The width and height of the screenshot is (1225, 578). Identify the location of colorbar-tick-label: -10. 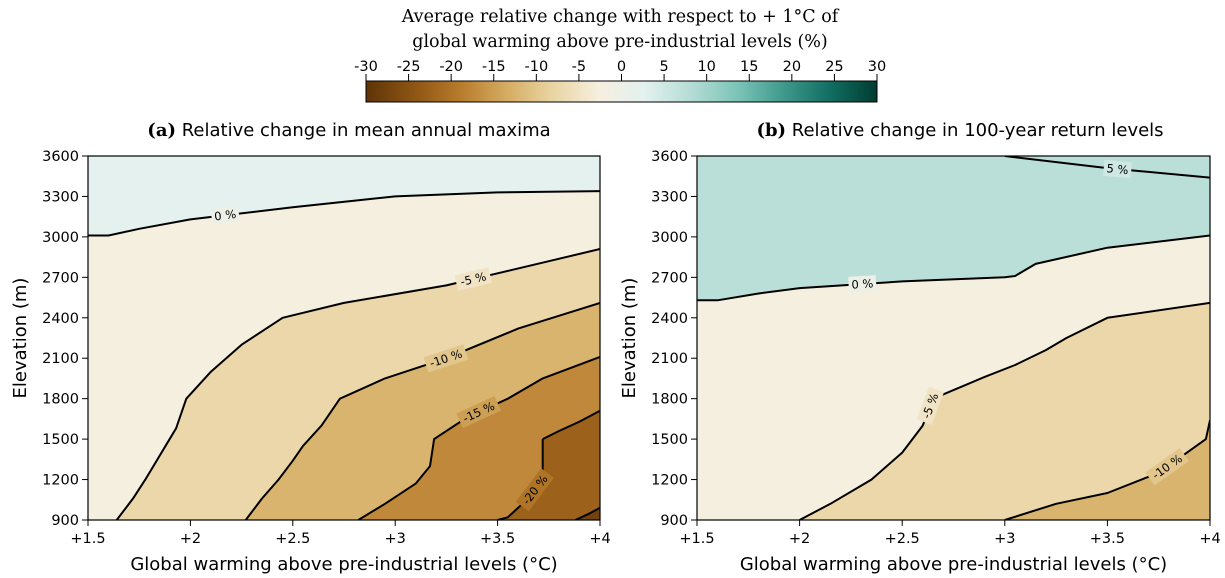
(536, 67).